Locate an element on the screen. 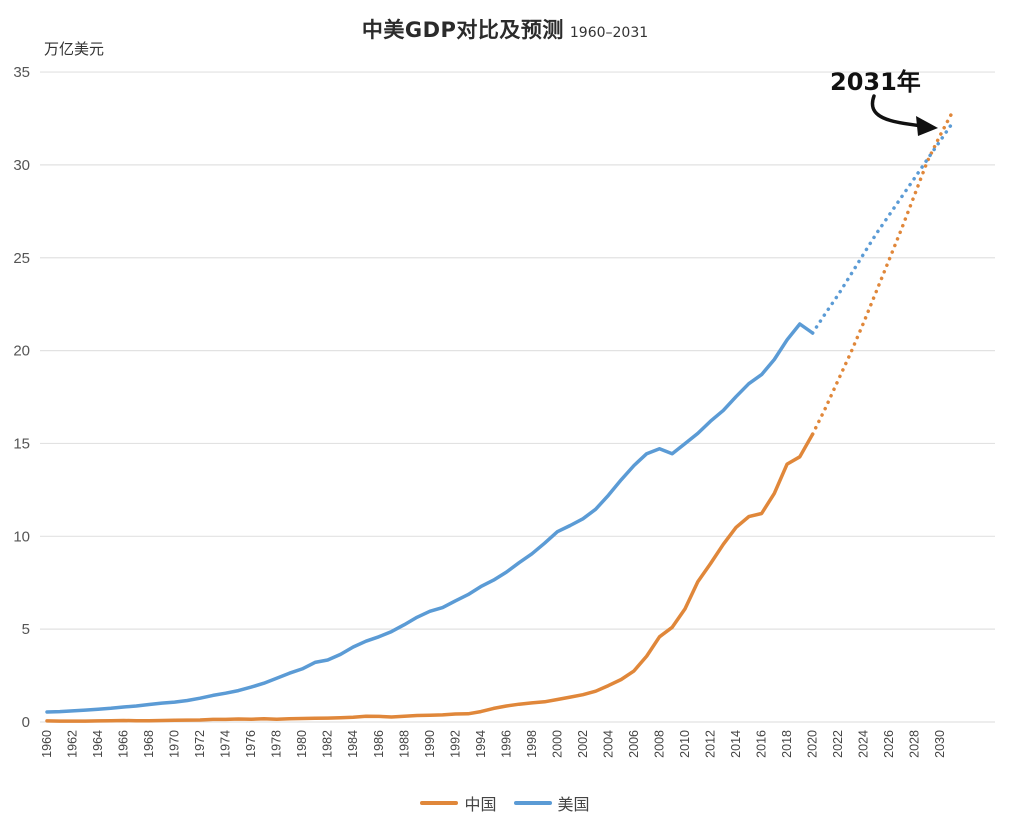 Image resolution: width=1010 pixels, height=816 pixels. x-tick-label: 1966 is located at coordinates (124, 744).